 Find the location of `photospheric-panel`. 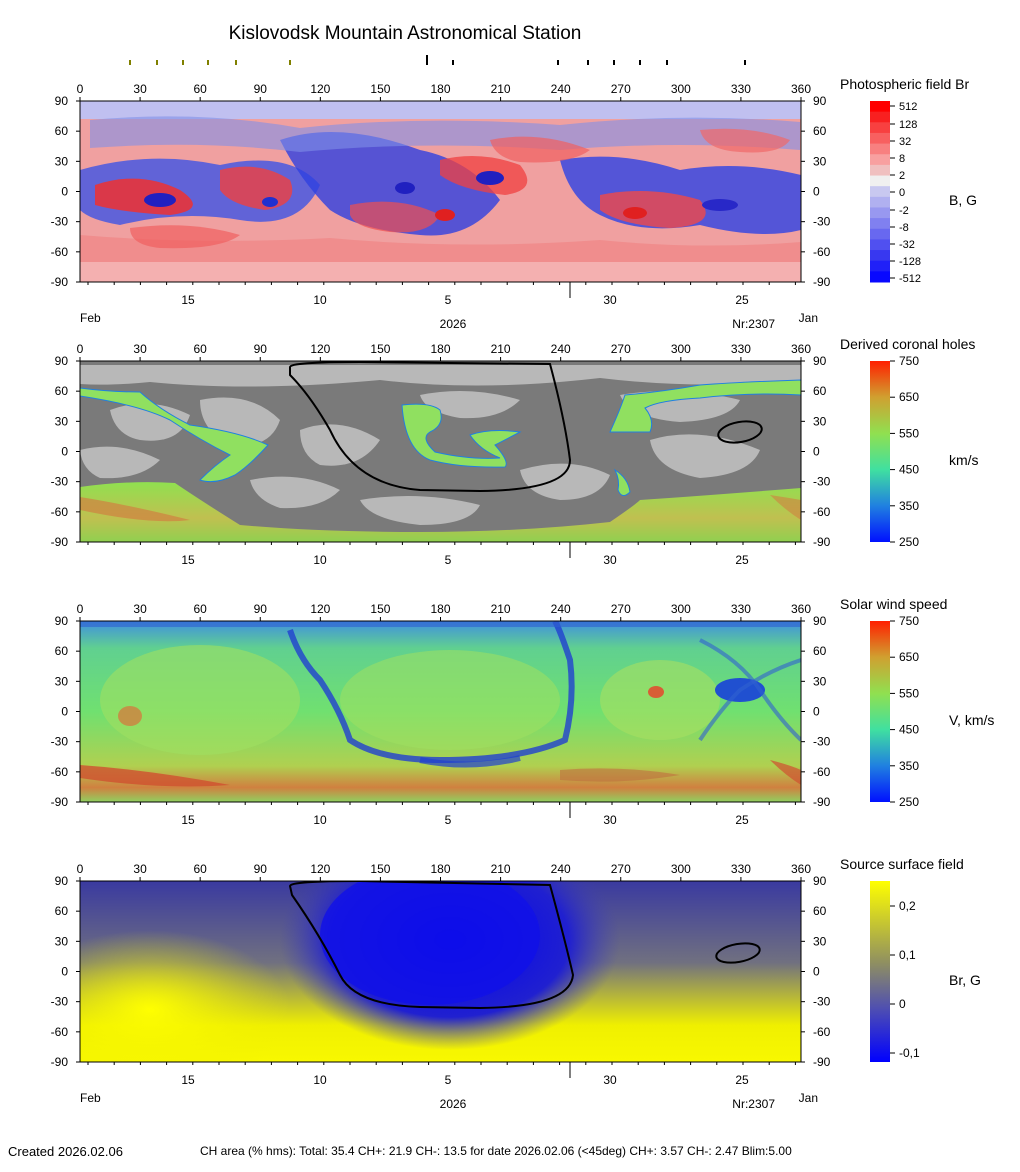

photospheric-panel is located at coordinates (440, 191).